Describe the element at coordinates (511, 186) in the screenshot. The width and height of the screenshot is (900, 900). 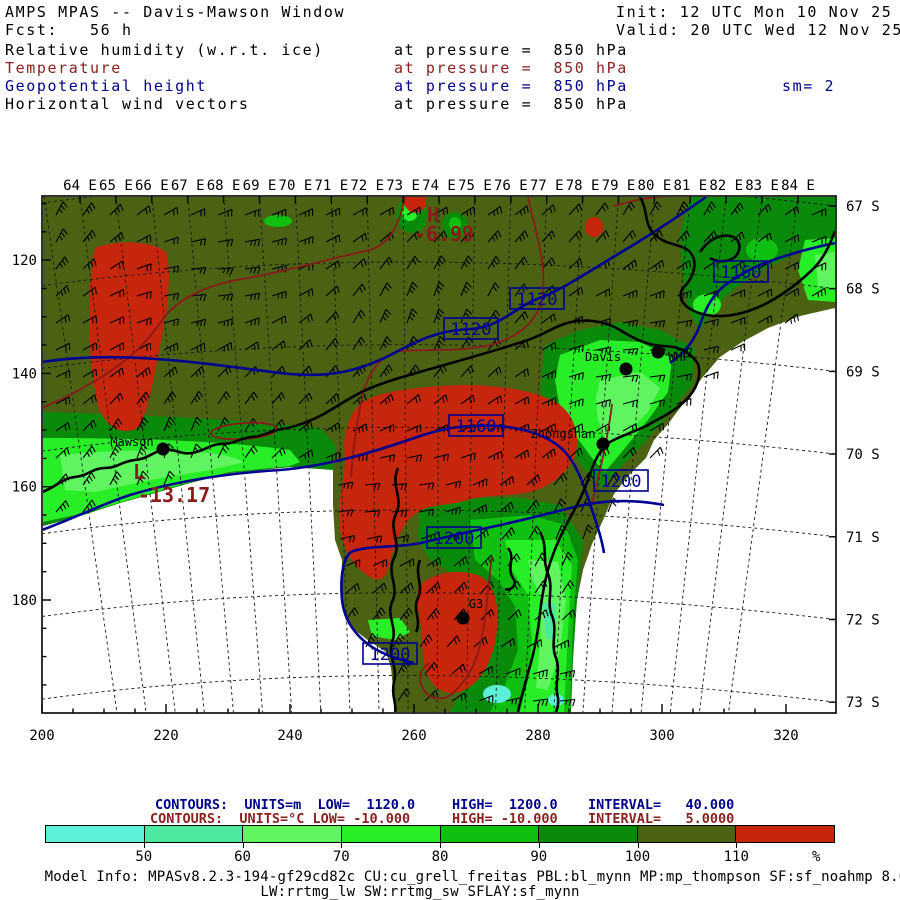
I see `lon-axis-label: 76 E` at that location.